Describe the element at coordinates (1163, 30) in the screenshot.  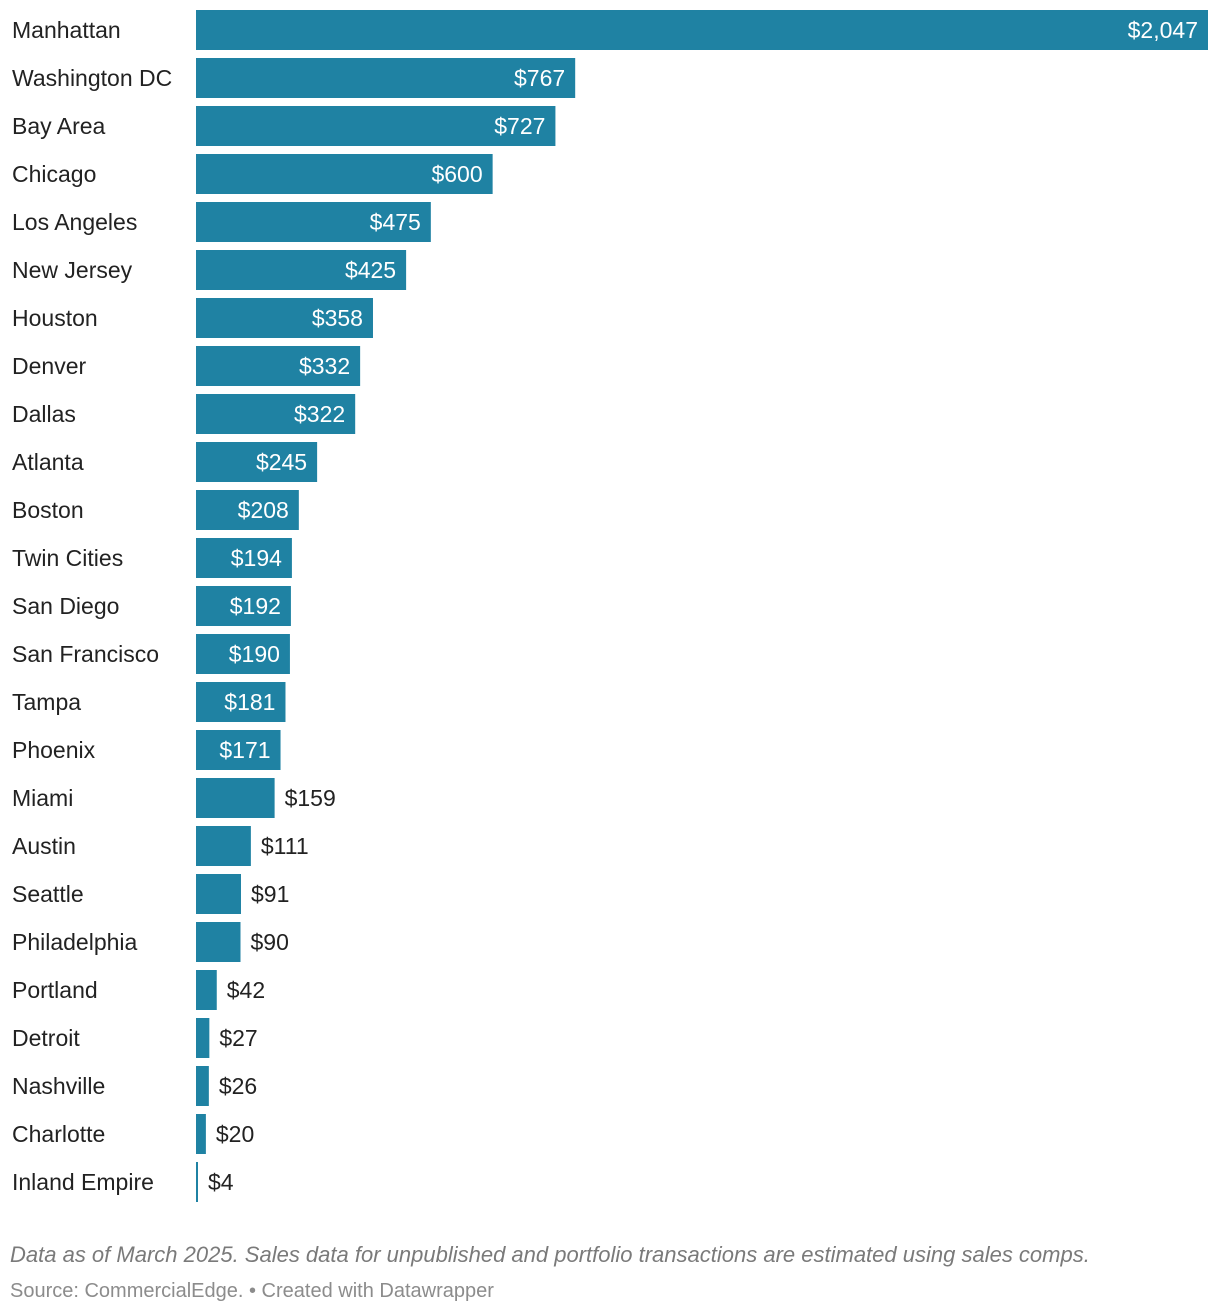
I see `value-label: $2,047` at that location.